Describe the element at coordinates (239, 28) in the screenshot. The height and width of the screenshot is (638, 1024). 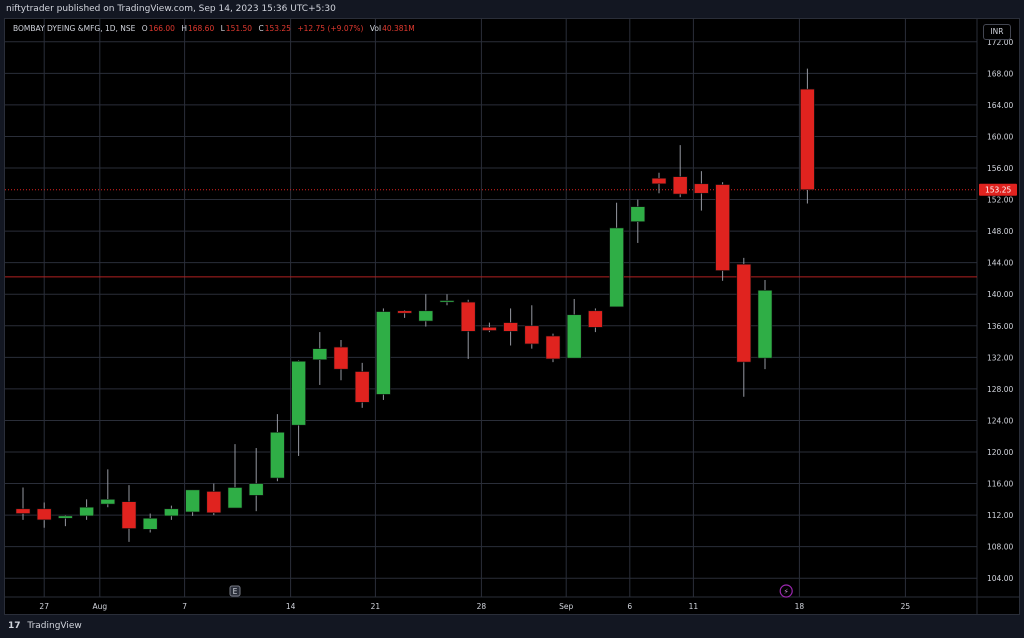
I see `low-value: 151.50` at that location.